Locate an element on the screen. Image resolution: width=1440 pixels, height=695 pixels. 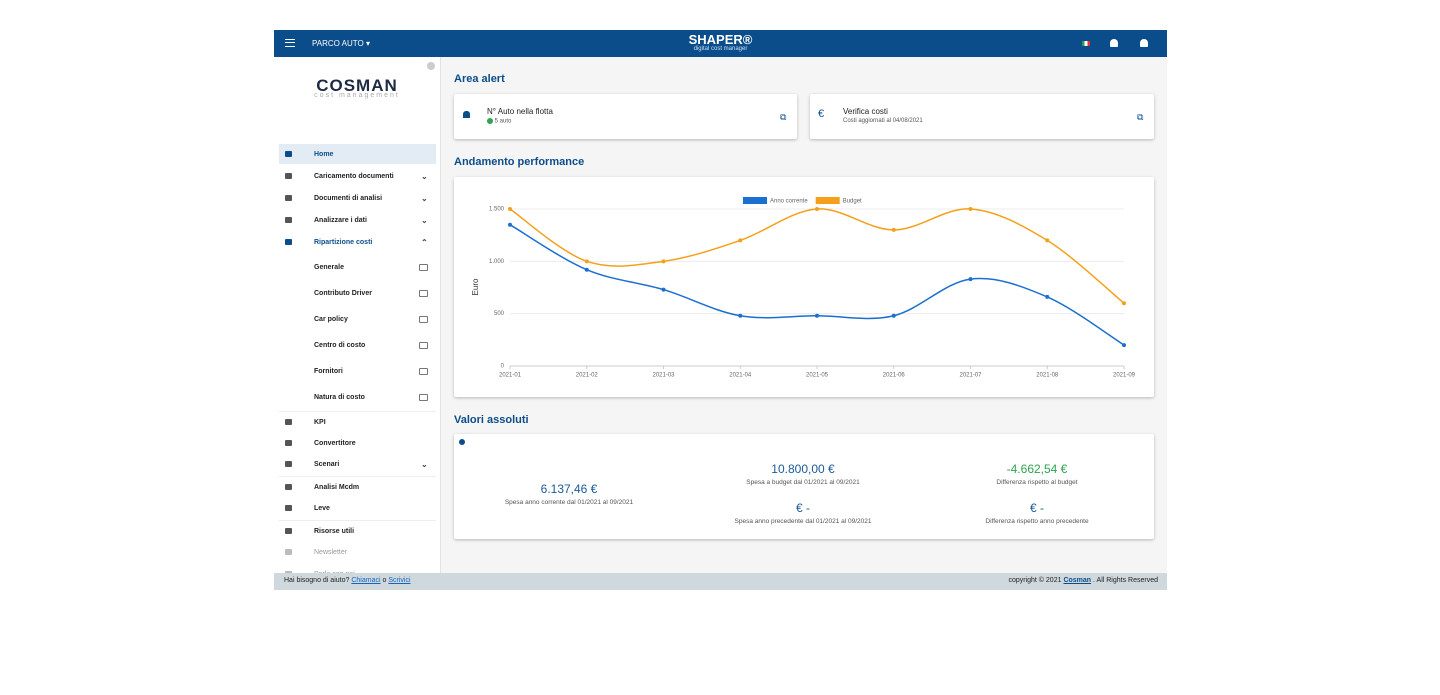
card-title: N° Auto nella flotta is located at coordinates (520, 111).